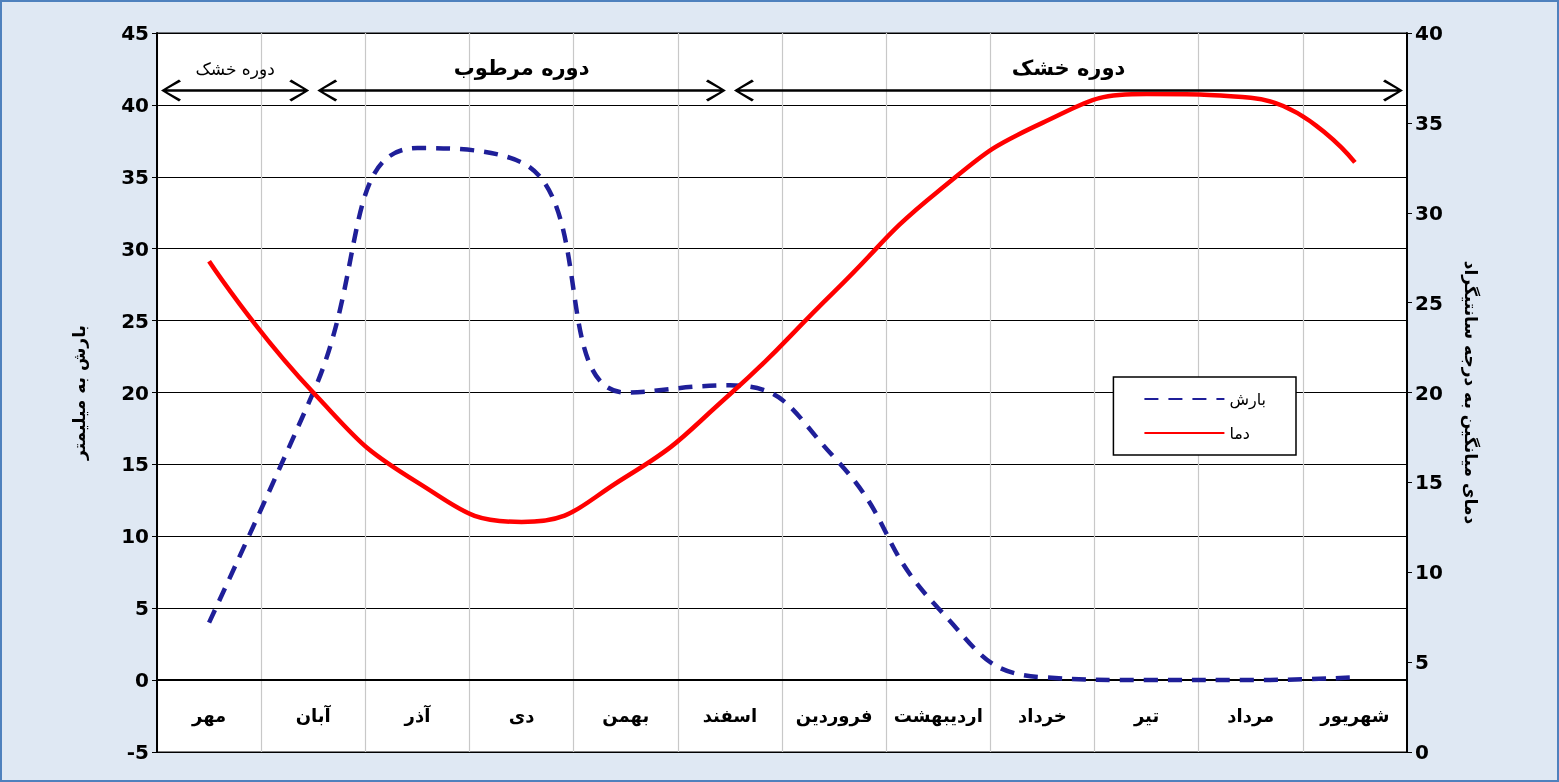 The image size is (1559, 782). What do you see at coordinates (135, 320) in the screenshot?
I see `y-tick-label: 25` at bounding box center [135, 320].